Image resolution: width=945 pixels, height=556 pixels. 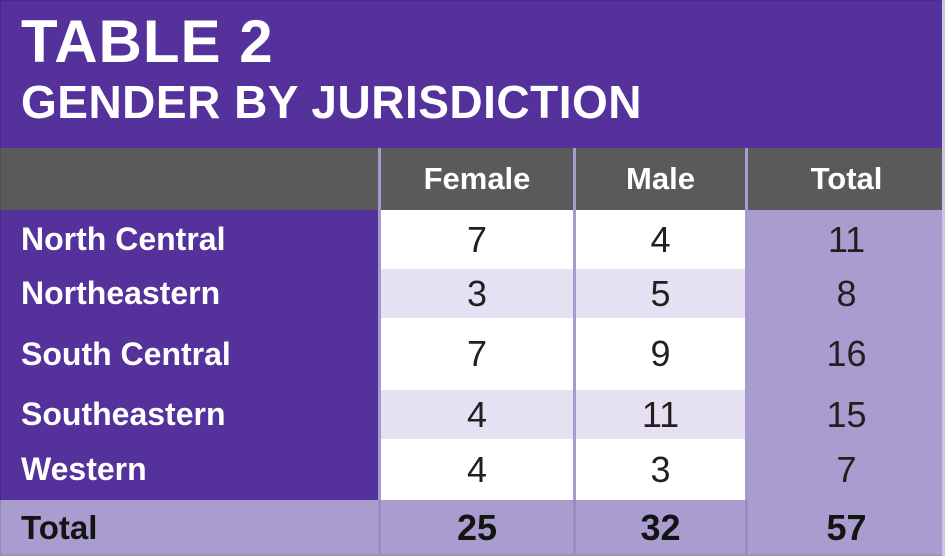 What do you see at coordinates (845, 293) in the screenshot?
I see `cell-northeastern-total: 8` at bounding box center [845, 293].